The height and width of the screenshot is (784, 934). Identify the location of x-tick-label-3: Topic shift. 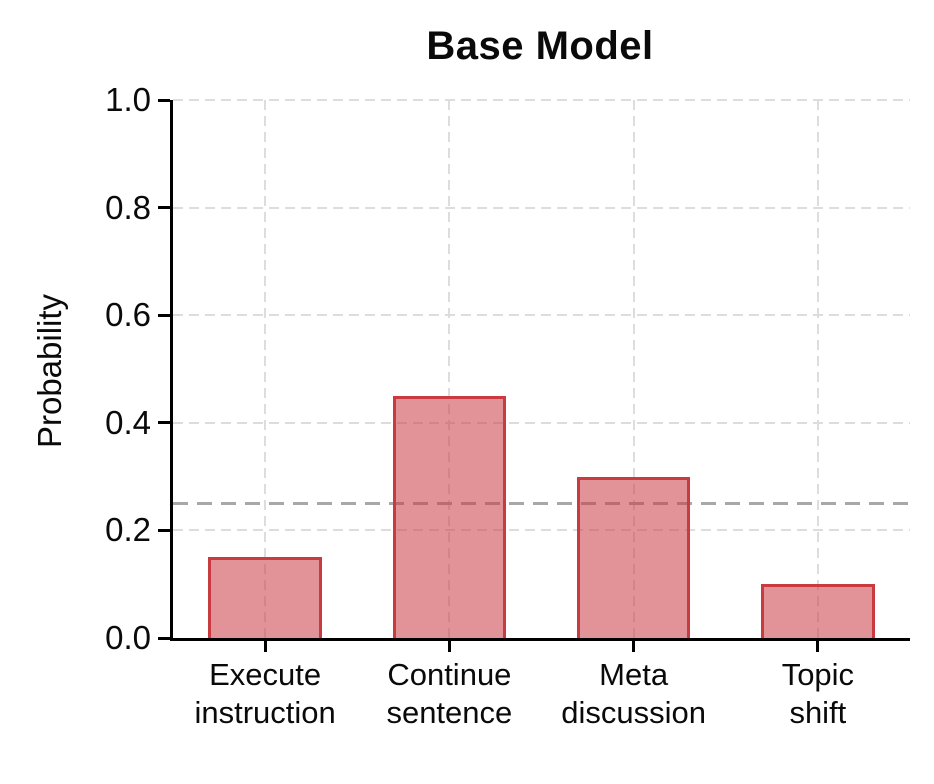
(818, 693).